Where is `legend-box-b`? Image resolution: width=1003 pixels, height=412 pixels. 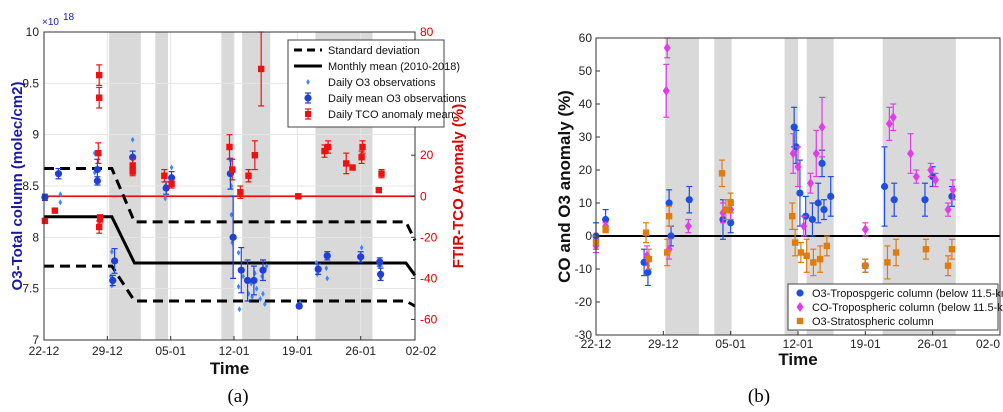
legend-box-b is located at coordinates (893, 307).